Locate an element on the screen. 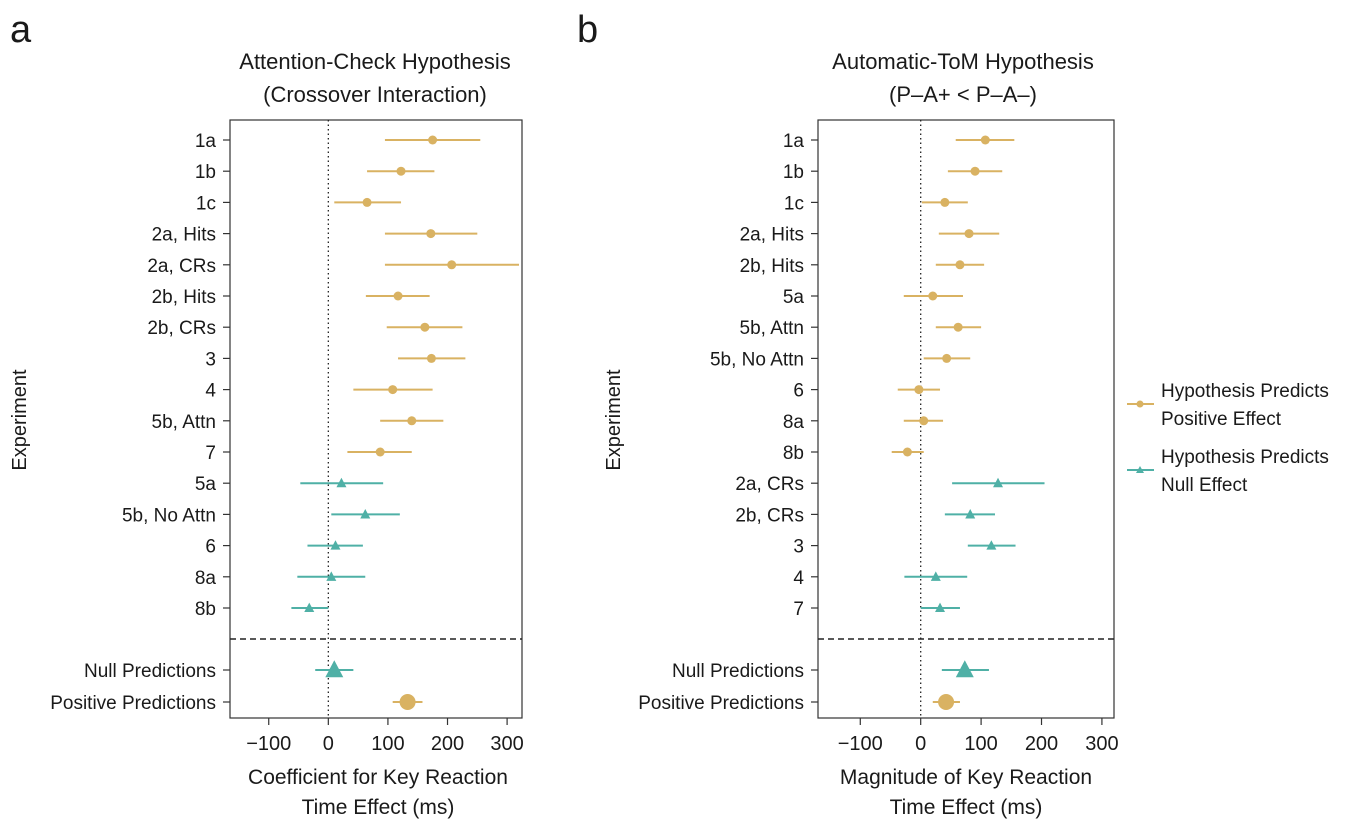 The height and width of the screenshot is (823, 1351). panel-a-row-label: 1a is located at coordinates (206, 141).